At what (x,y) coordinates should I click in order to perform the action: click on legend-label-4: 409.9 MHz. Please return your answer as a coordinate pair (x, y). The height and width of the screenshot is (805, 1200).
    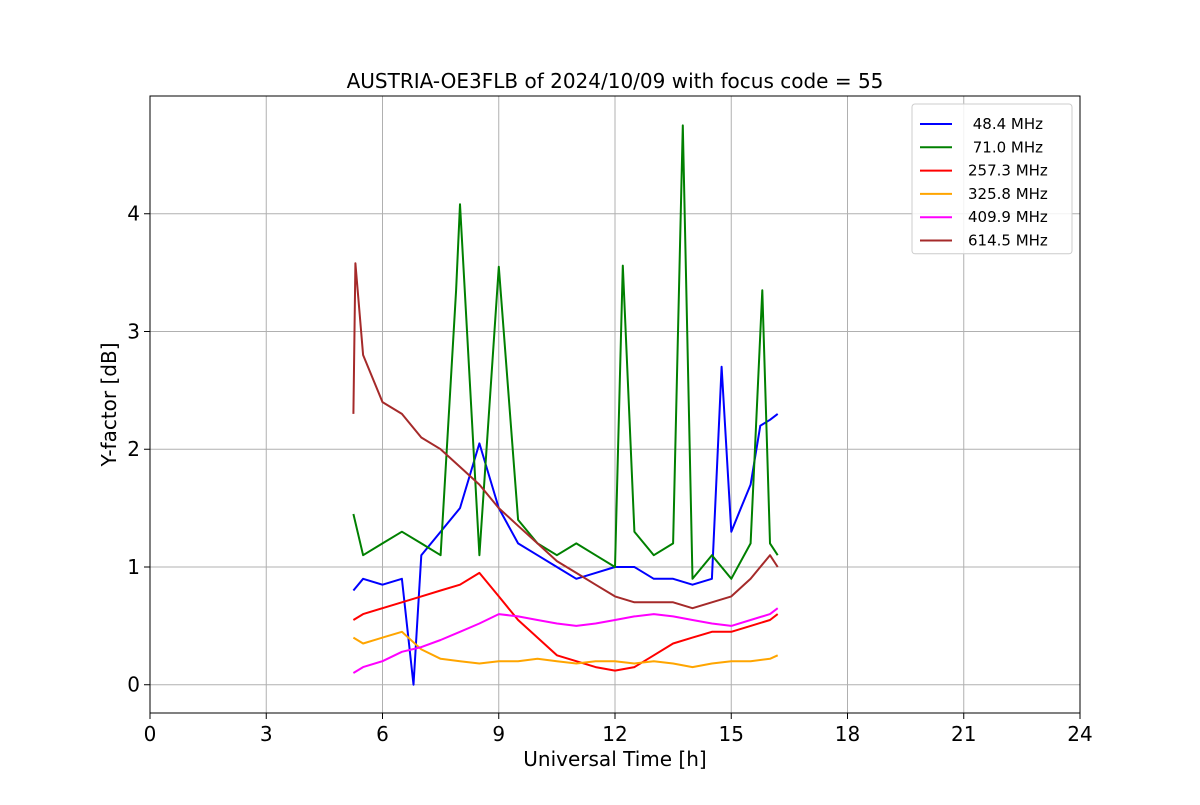
    Looking at the image, I should click on (1008, 217).